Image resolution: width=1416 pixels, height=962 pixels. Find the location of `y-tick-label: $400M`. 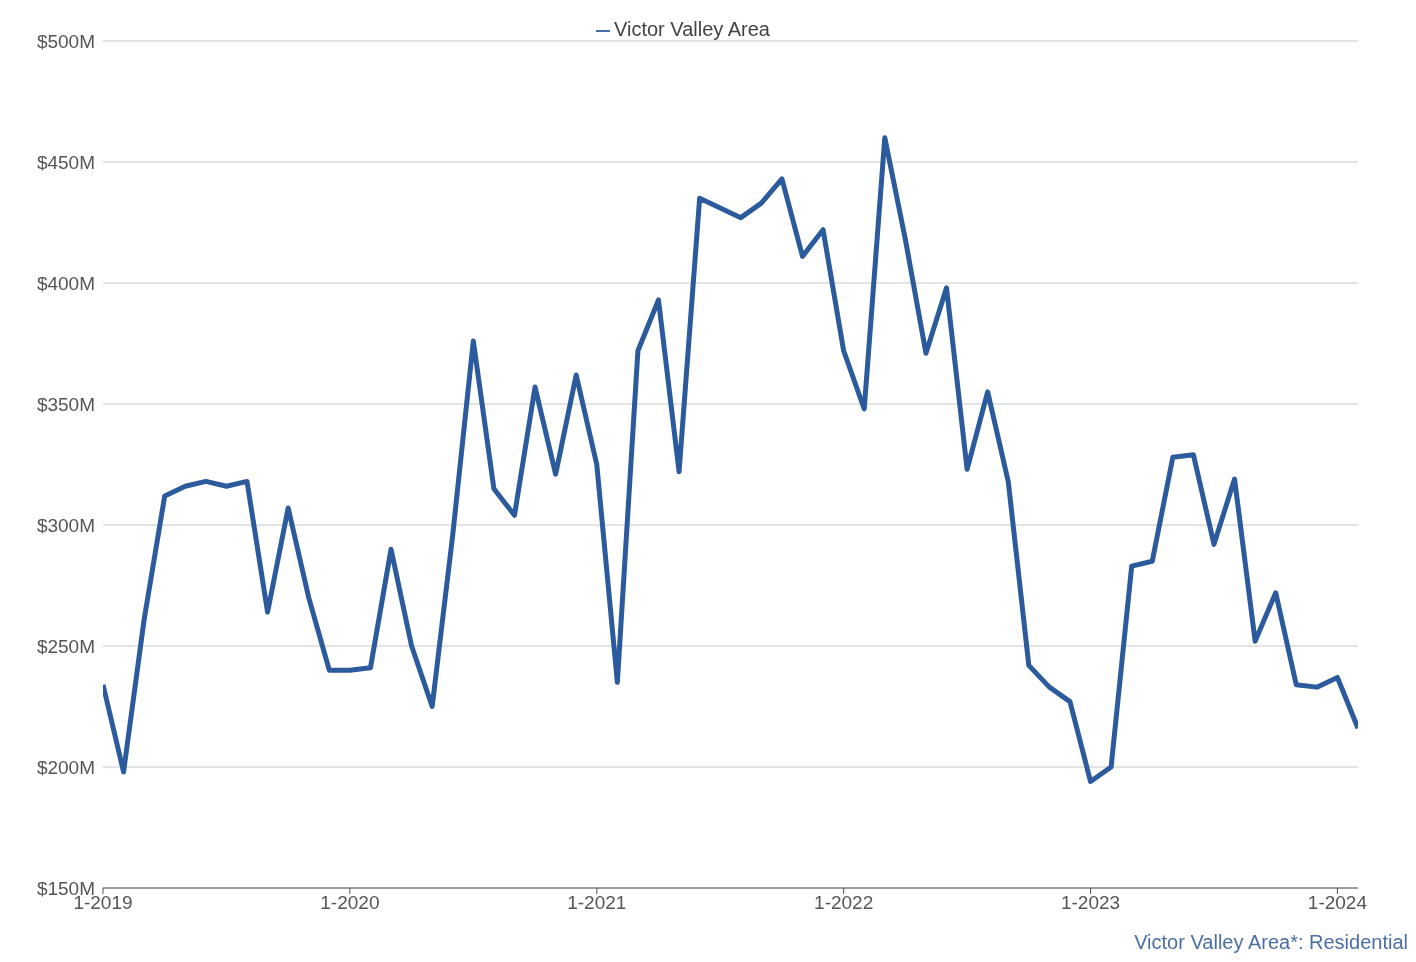

y-tick-label: $400M is located at coordinates (65, 283).